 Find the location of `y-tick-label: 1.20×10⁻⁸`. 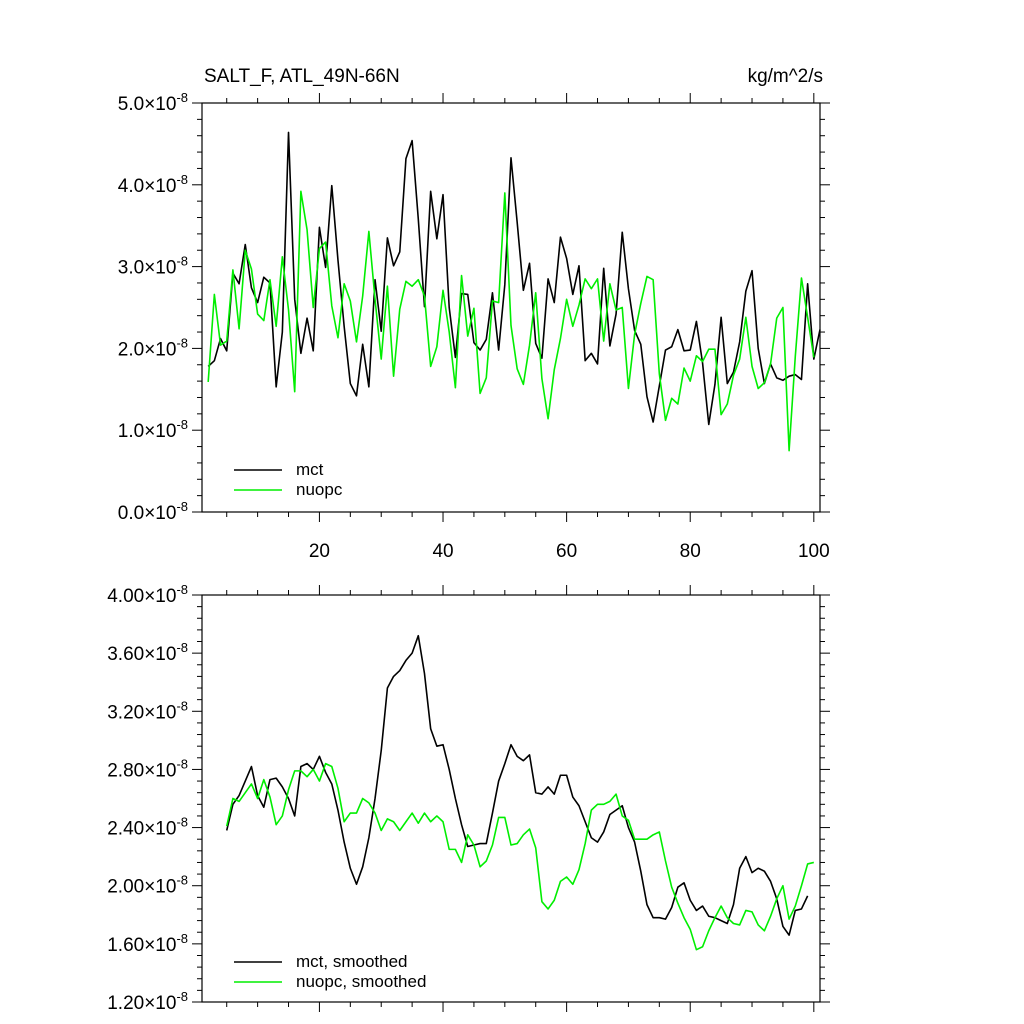

y-tick-label: 1.20×10⁻⁸ is located at coordinates (147, 1001).